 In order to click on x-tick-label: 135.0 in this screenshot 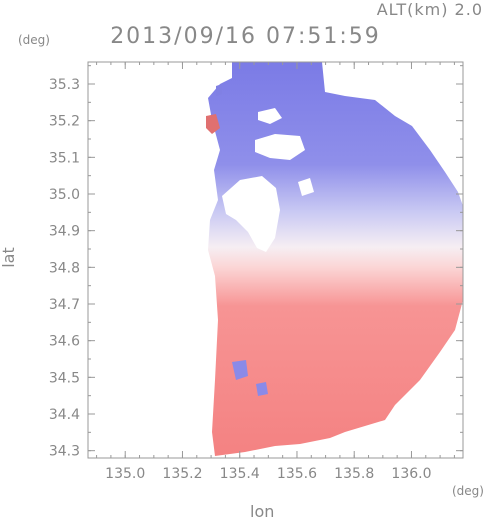, I will do `click(125, 474)`.